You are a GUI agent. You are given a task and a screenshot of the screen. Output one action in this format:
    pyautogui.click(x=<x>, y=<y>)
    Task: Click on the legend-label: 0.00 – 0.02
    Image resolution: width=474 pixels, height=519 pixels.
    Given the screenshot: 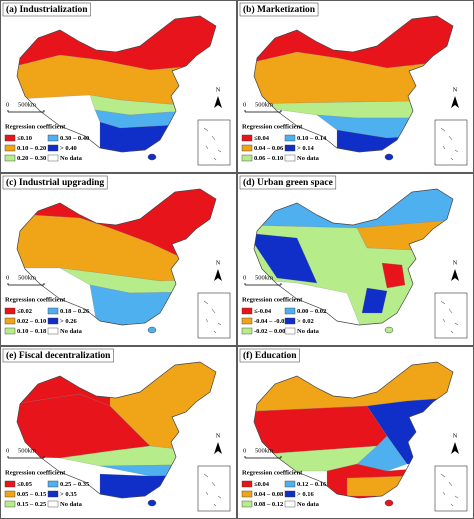 What is the action you would take?
    pyautogui.click(x=311, y=311)
    